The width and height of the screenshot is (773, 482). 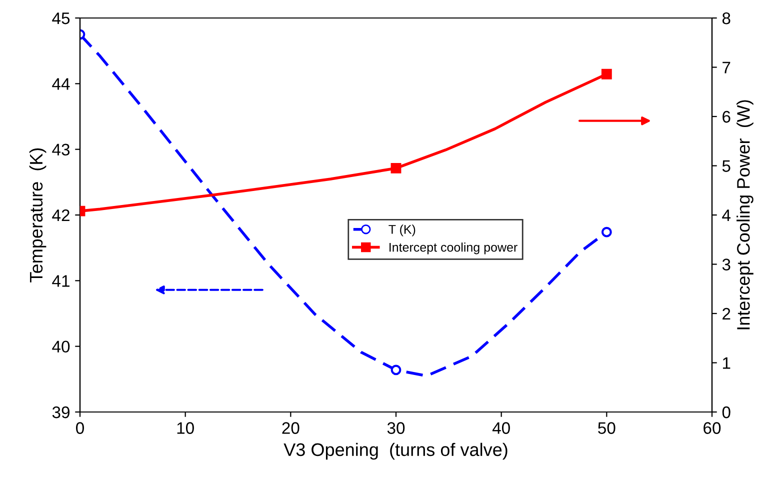 What do you see at coordinates (61, 18) in the screenshot?
I see `y-tick-label: 45` at bounding box center [61, 18].